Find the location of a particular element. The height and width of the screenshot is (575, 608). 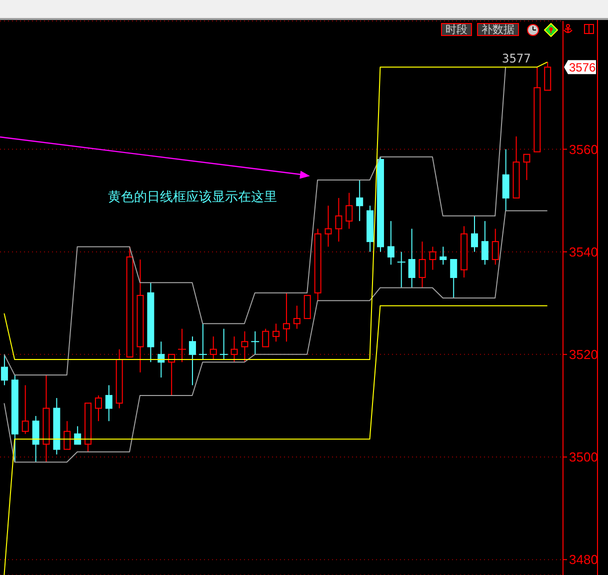

annotation: 黄色的日线框应该显示在这里 is located at coordinates (192, 197).